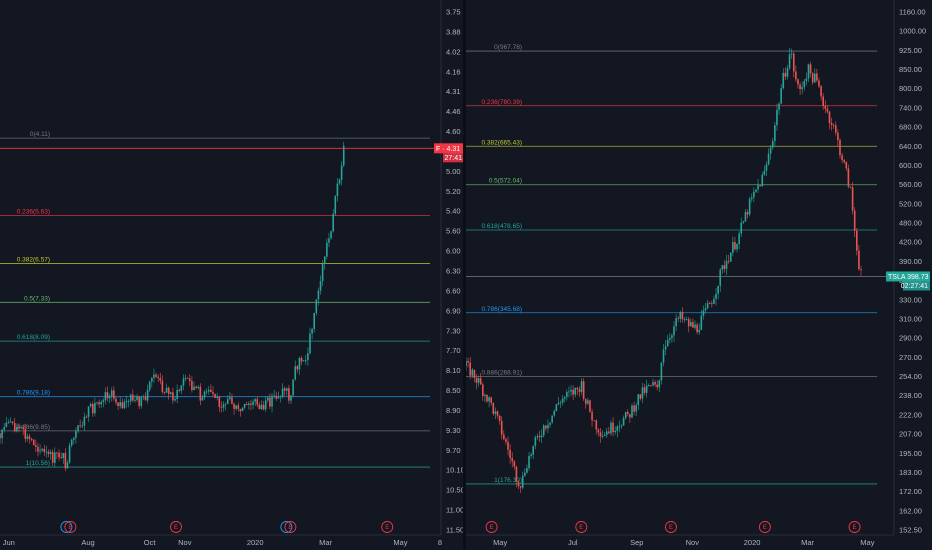 This screenshot has width=932, height=550. Describe the element at coordinates (453, 12) in the screenshot. I see `y-tick-label-left: 3.75` at that location.